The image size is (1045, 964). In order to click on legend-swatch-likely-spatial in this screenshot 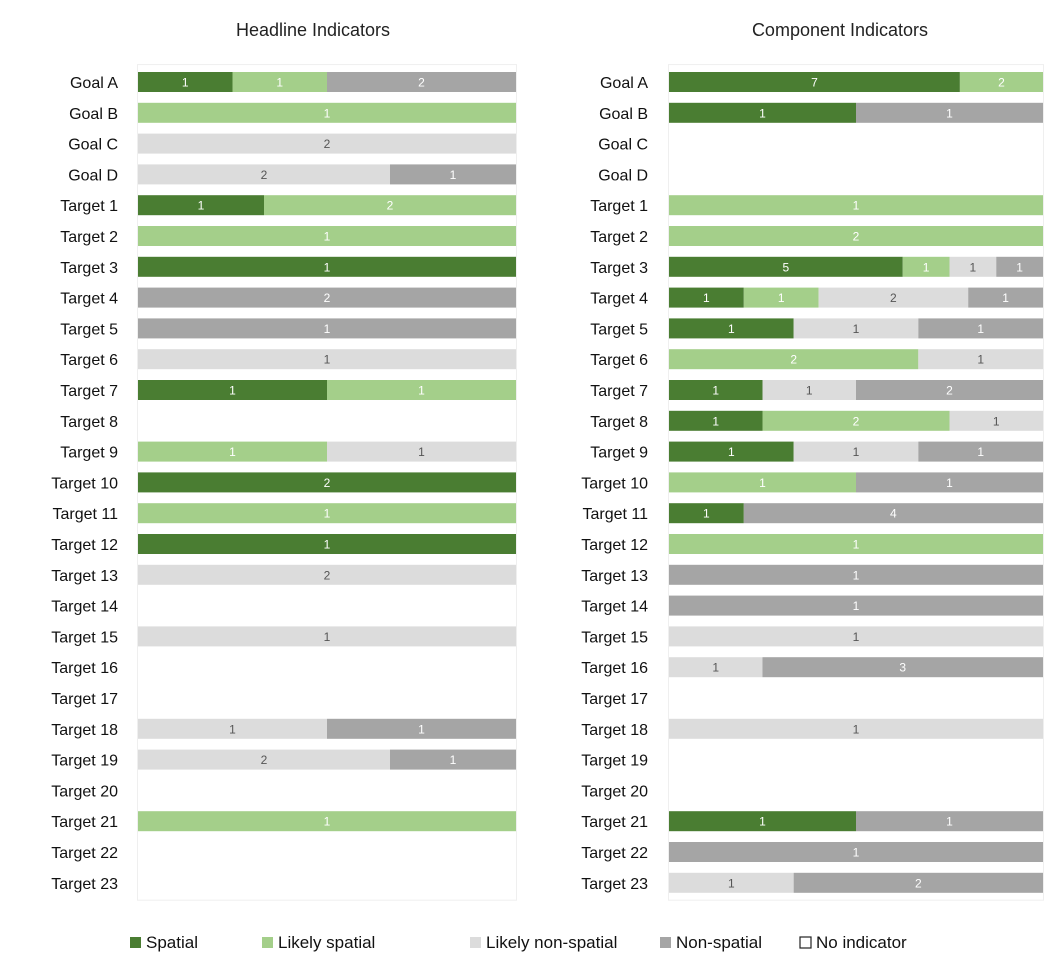, I will do `click(267, 942)`.